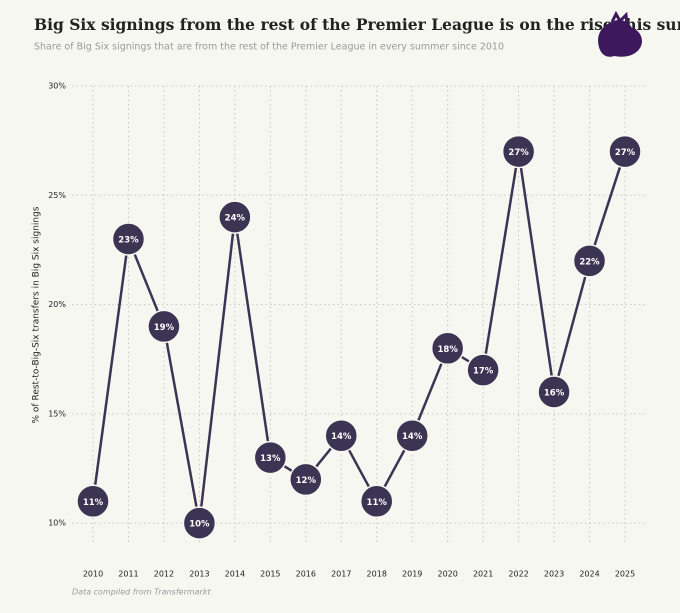 Image resolution: width=680 pixels, height=613 pixels. I want to click on x-tick-label: 2024, so click(589, 574).